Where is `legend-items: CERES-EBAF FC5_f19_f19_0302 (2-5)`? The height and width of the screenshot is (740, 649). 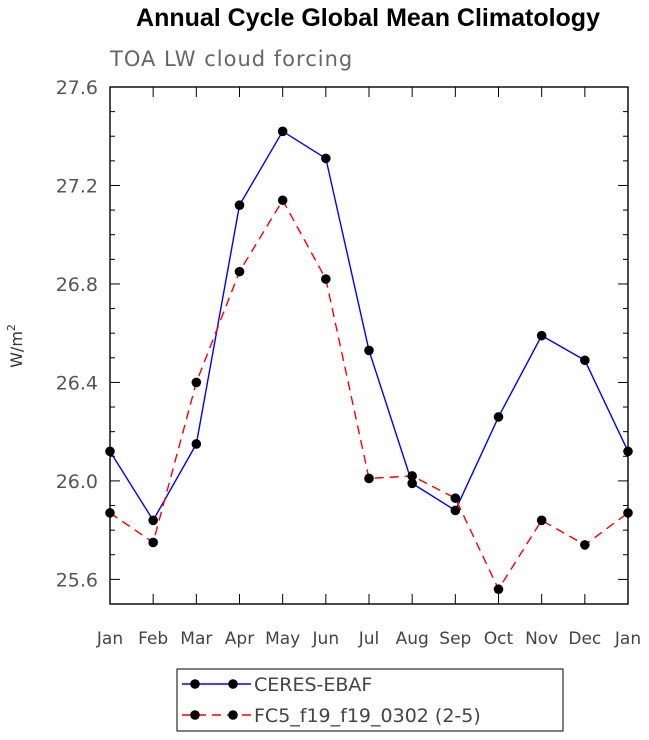 legend-items: CERES-EBAF FC5_f19_f19_0302 (2-5) is located at coordinates (331, 700).